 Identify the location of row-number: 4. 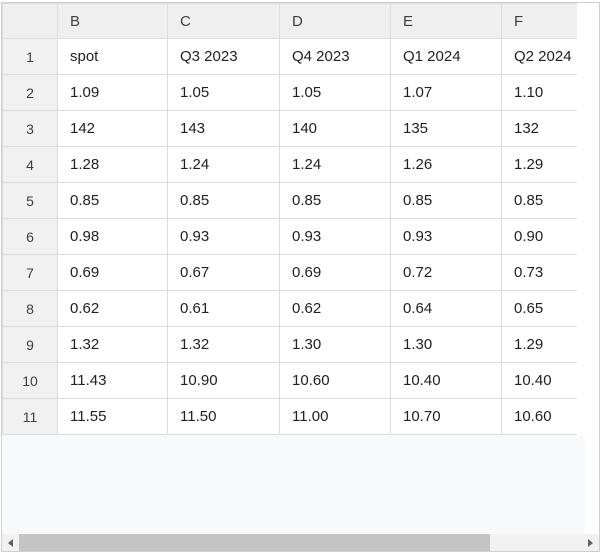
(30, 164).